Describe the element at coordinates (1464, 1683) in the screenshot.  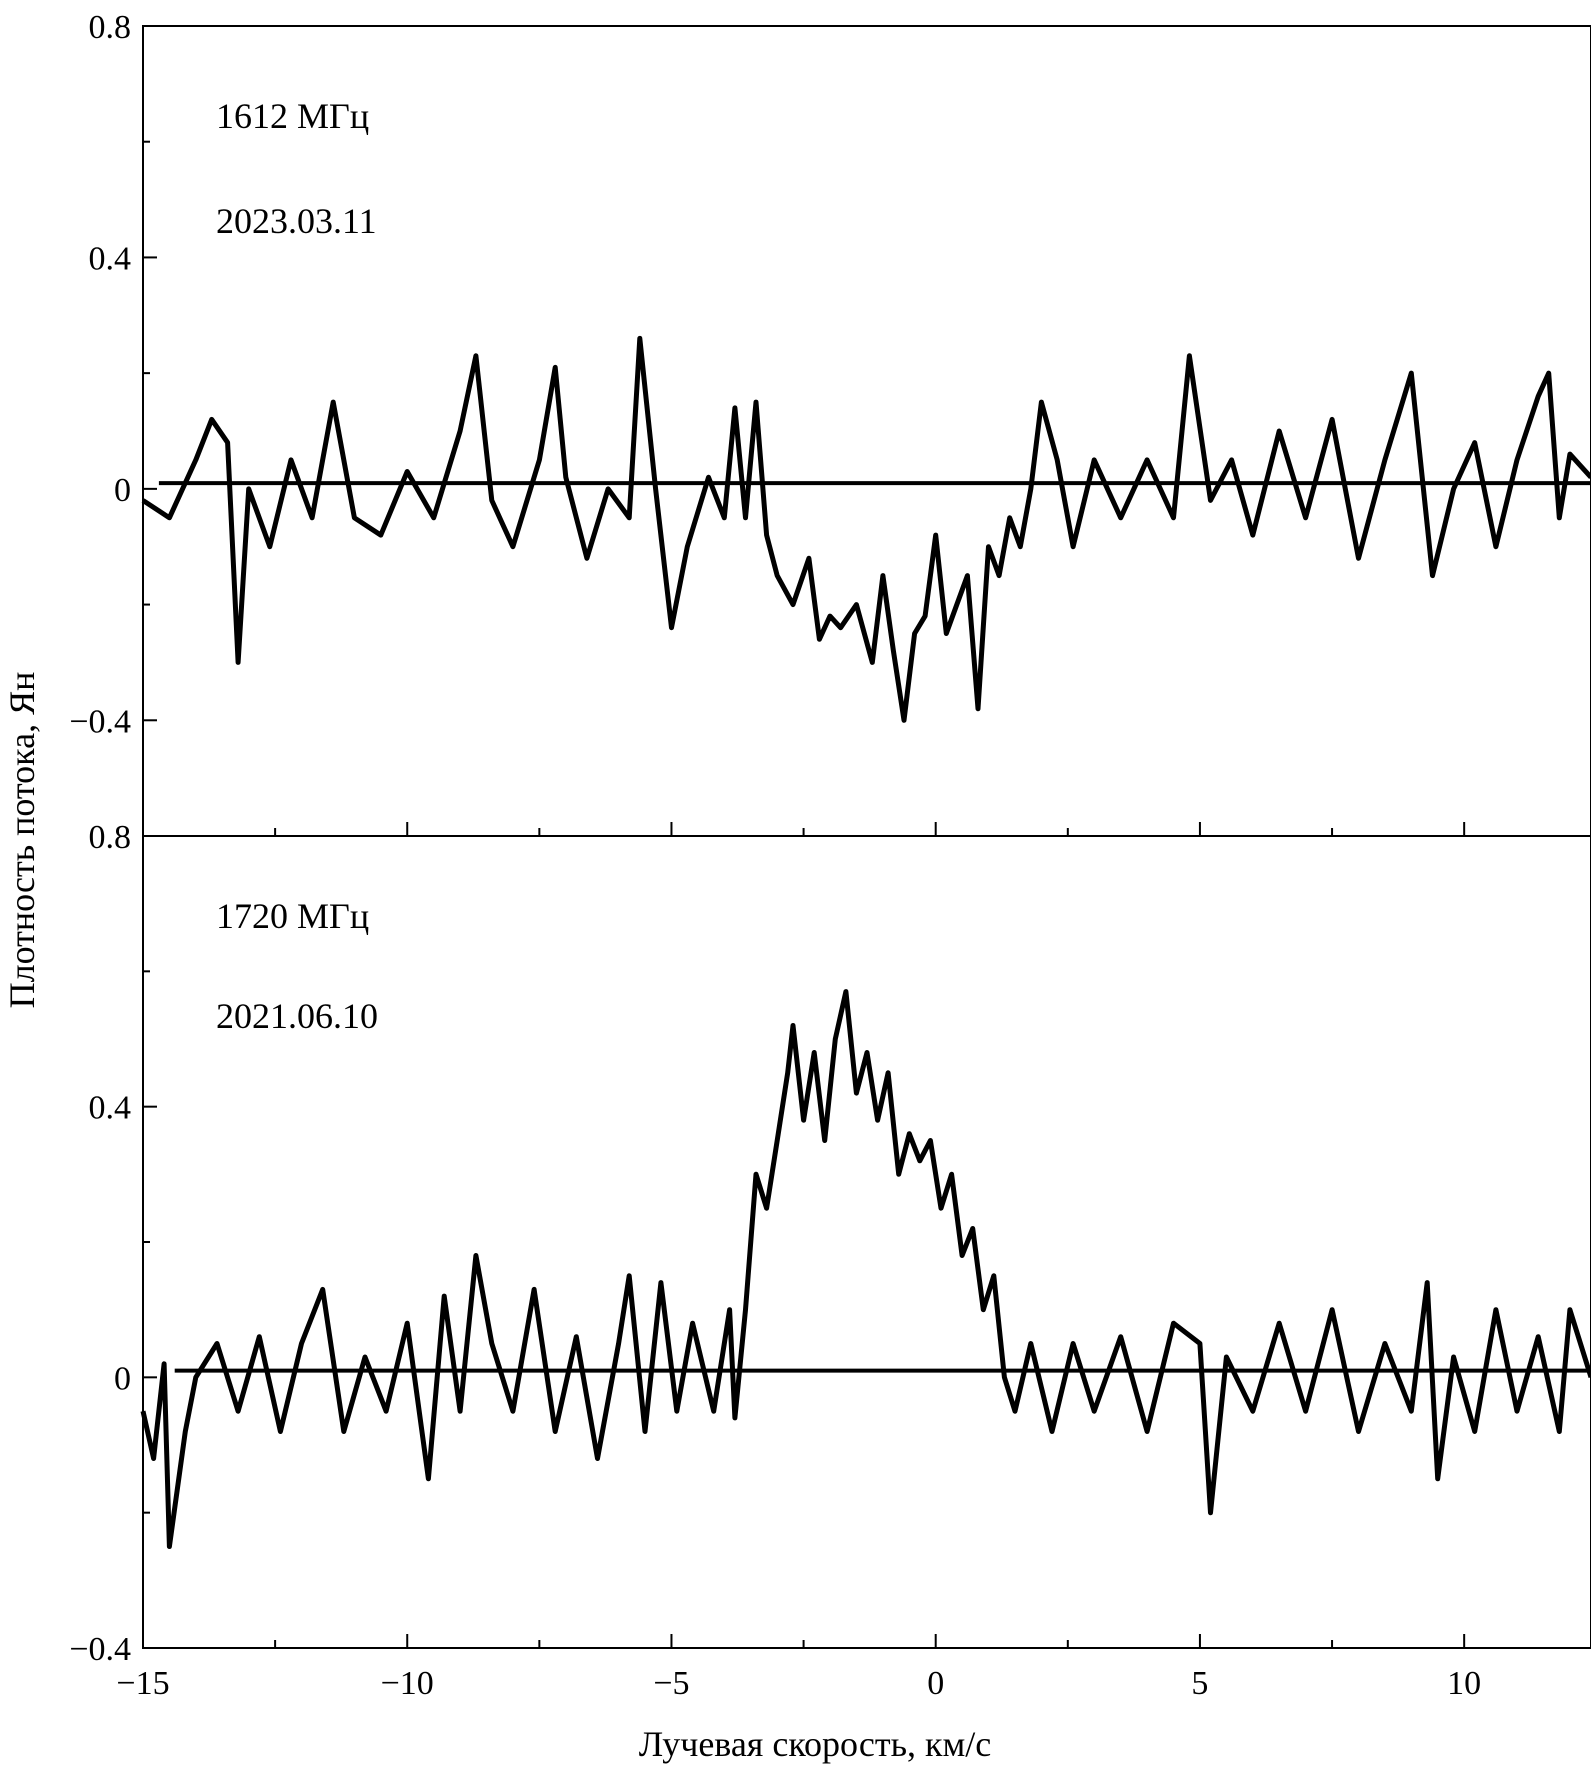
I see `x-tick-label: 10` at that location.